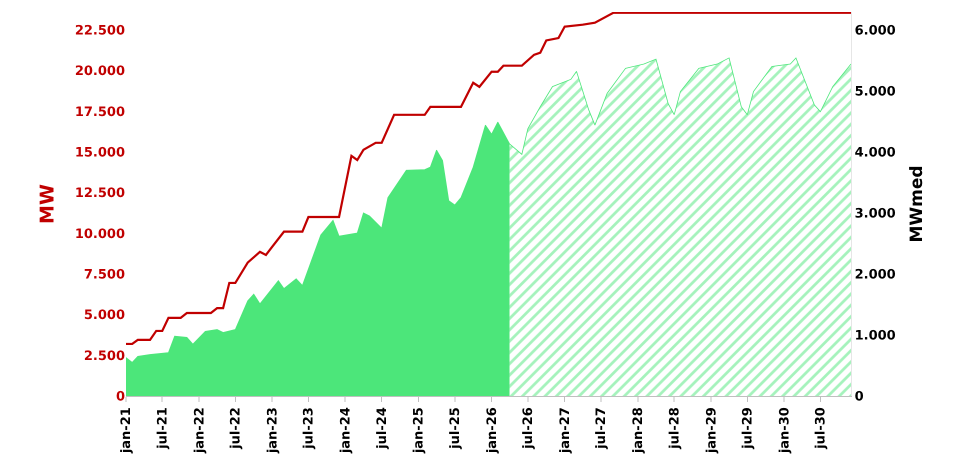 This screenshot has width=960, height=472. I want to click on y-tick-label: 0, so click(120, 397).